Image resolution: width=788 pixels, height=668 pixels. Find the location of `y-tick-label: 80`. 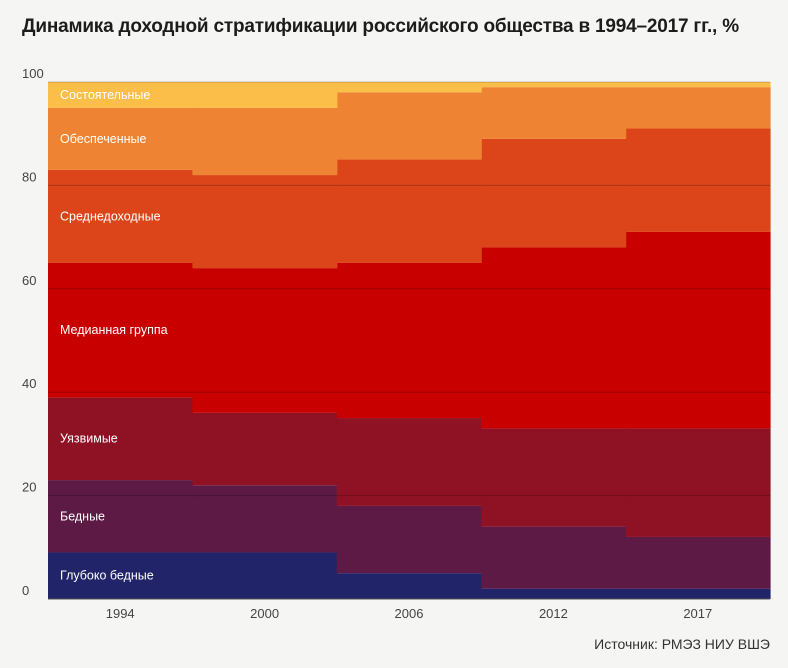

y-tick-label: 80 is located at coordinates (29, 176).